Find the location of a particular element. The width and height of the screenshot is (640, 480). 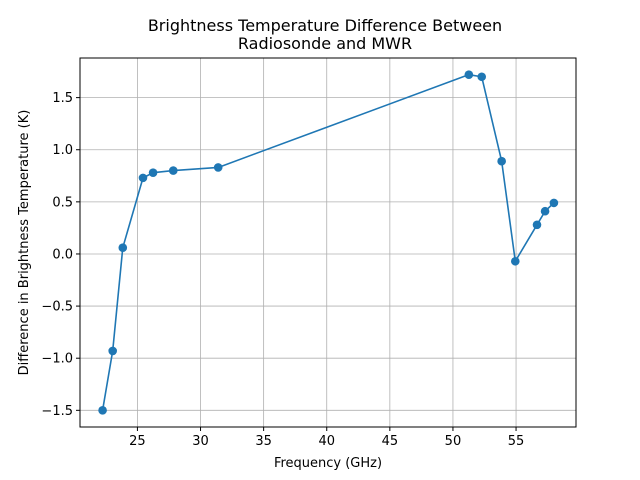

y-tick-label: 1.0 is located at coordinates (62, 150).